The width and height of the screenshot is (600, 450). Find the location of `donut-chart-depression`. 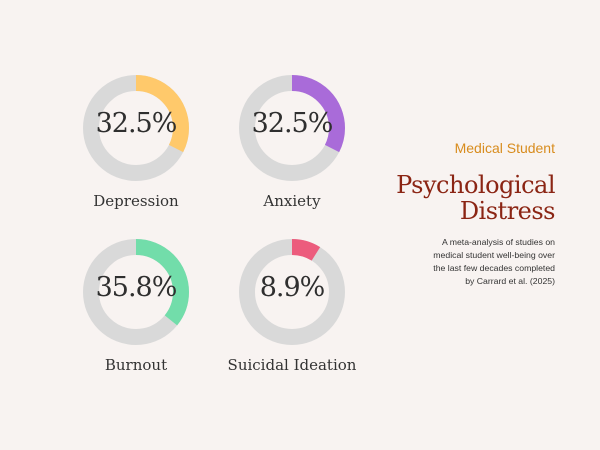

donut-chart-depression is located at coordinates (136, 128).